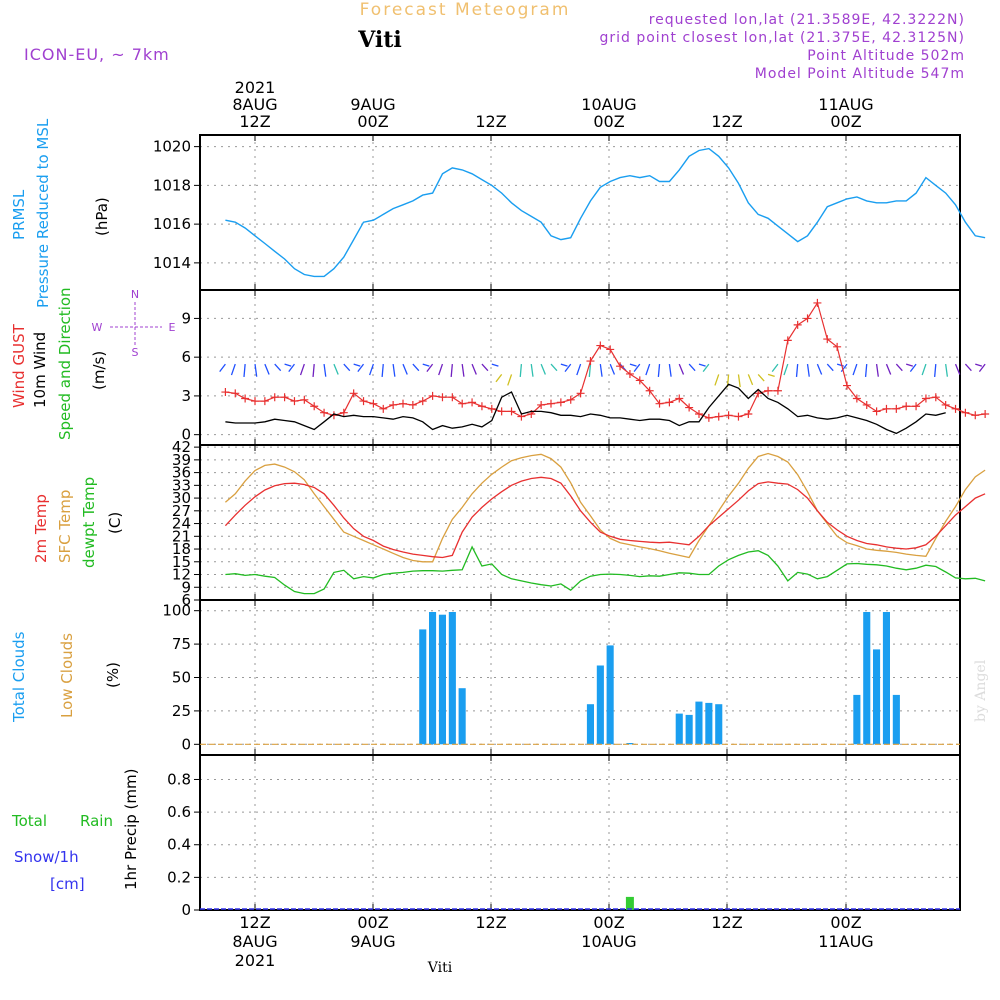  I want to click on wind-unit: (m/s), so click(99, 370).